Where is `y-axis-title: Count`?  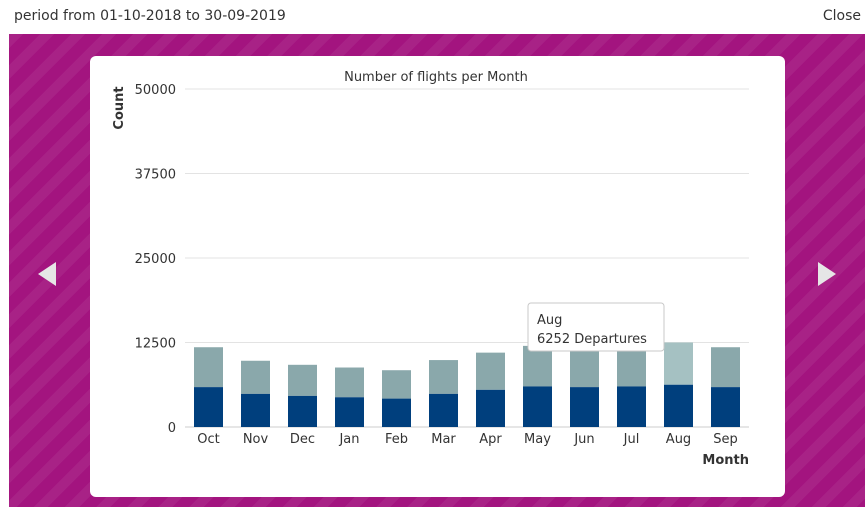
y-axis-title: Count is located at coordinates (119, 107).